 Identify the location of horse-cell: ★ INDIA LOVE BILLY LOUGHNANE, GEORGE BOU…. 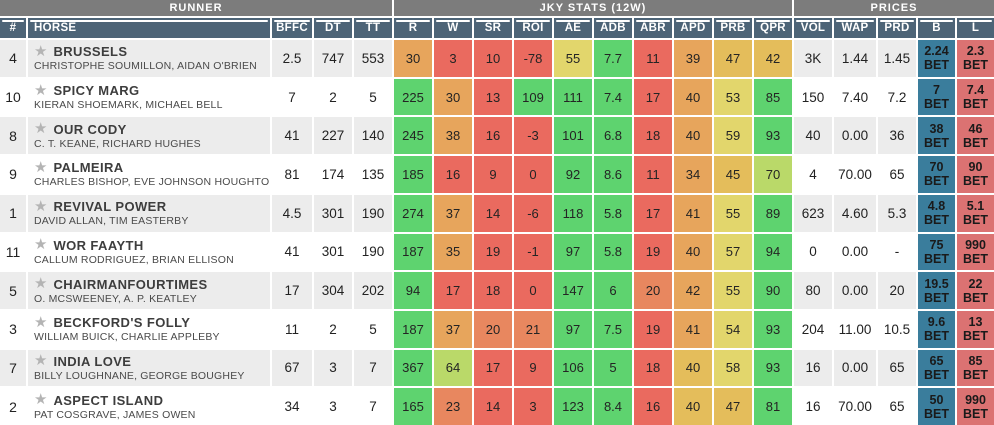
(149, 368).